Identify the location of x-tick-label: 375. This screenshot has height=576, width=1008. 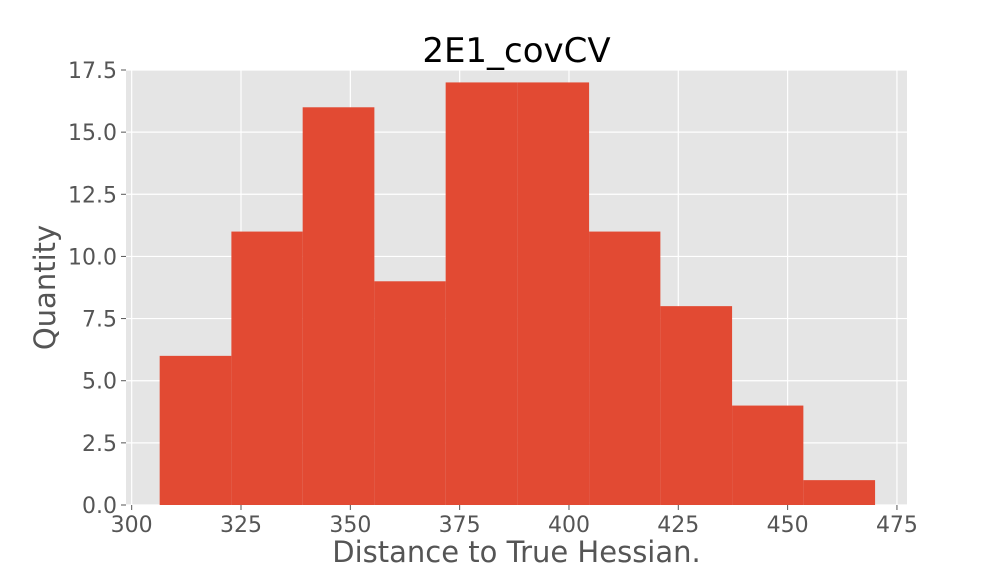
(460, 525).